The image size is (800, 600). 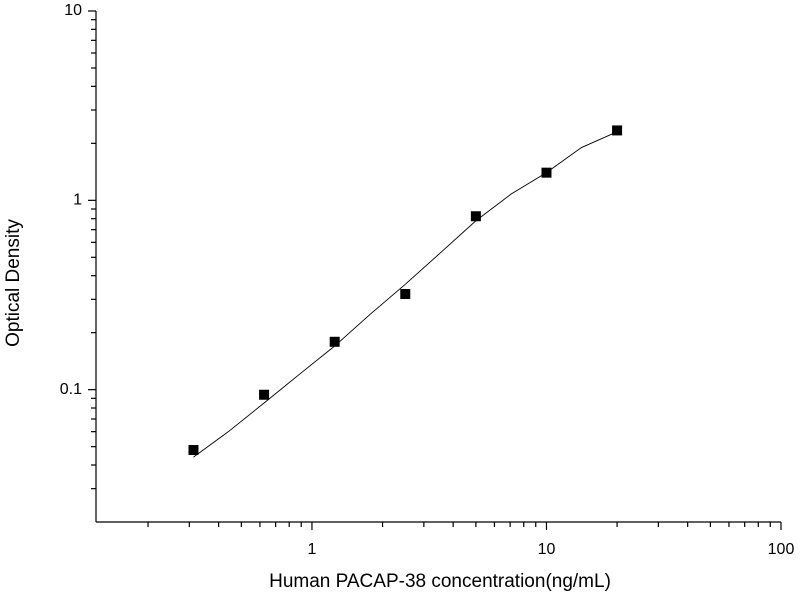 I want to click on x-tick-label: 1, so click(x=312, y=549).